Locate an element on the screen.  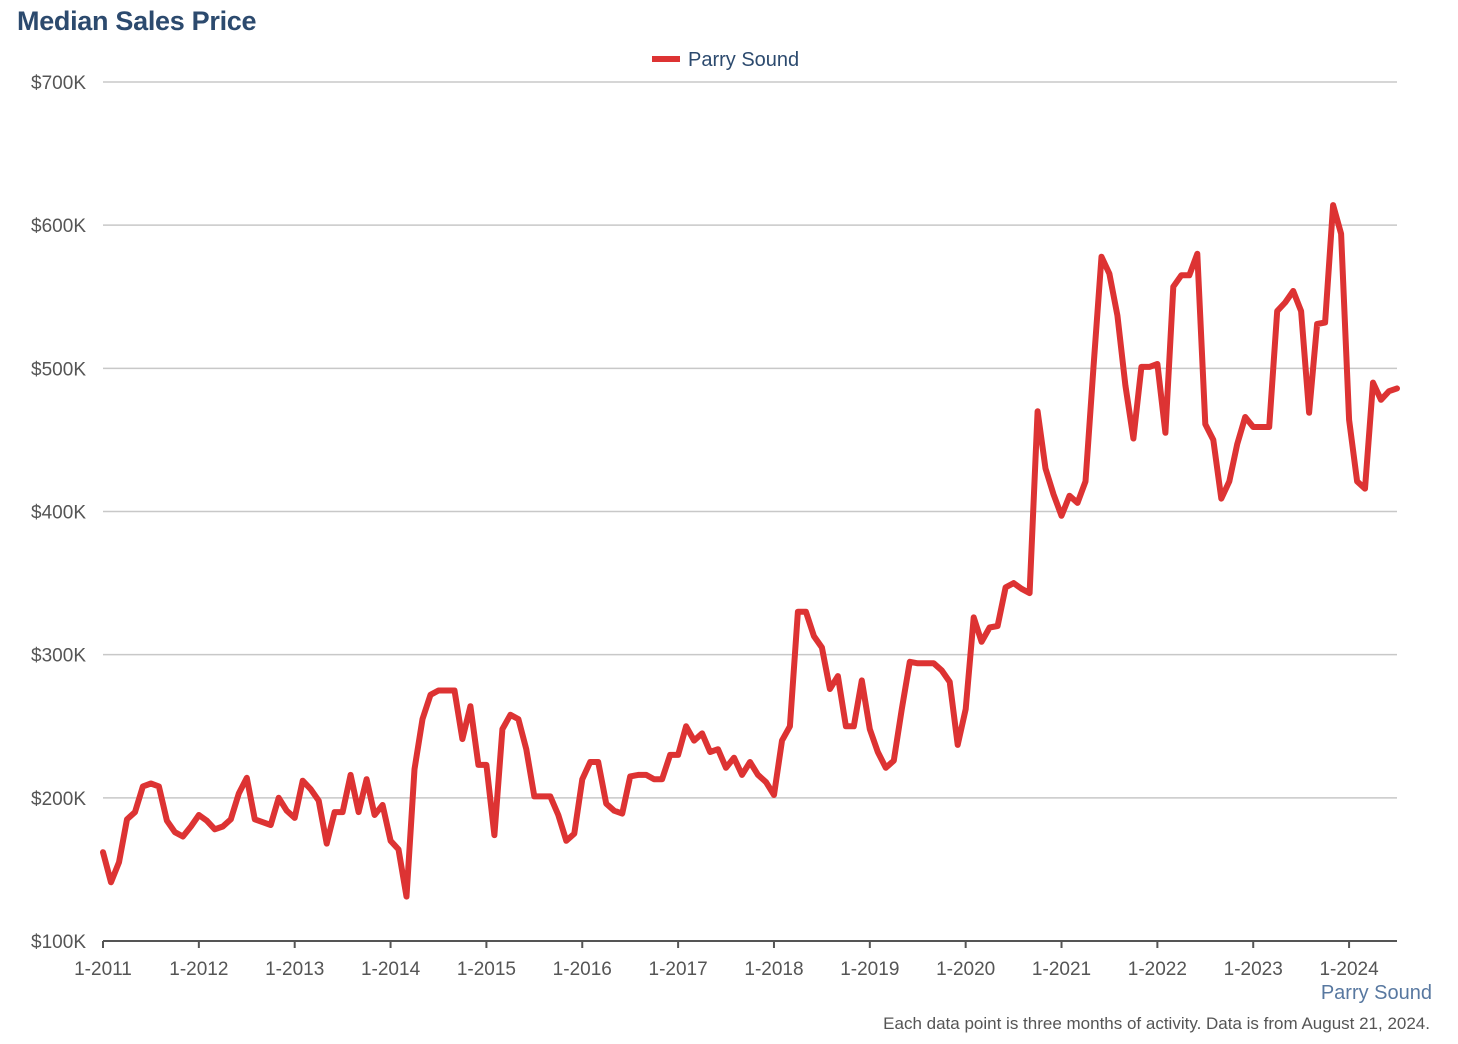
x-tick-label: 1-2019 is located at coordinates (869, 969).